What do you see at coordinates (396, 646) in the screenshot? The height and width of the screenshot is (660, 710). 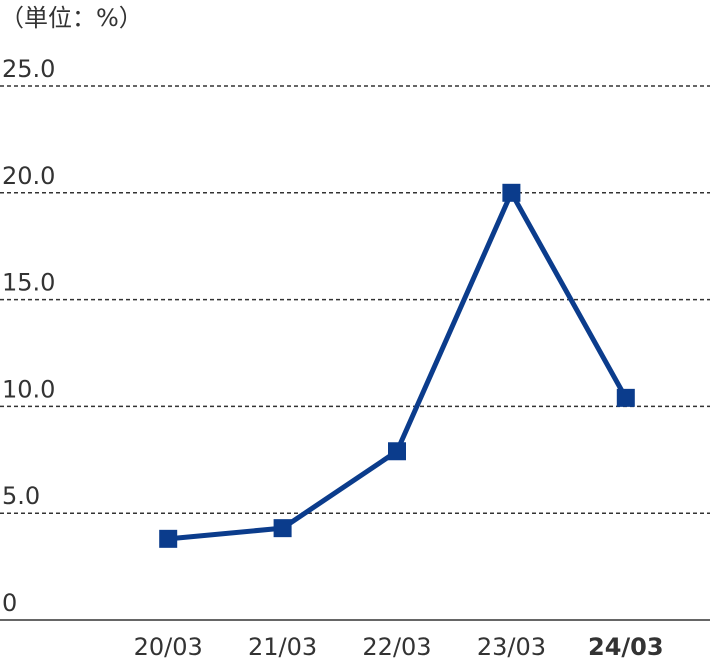 I see `x-tick-label: 22/03` at bounding box center [396, 646].